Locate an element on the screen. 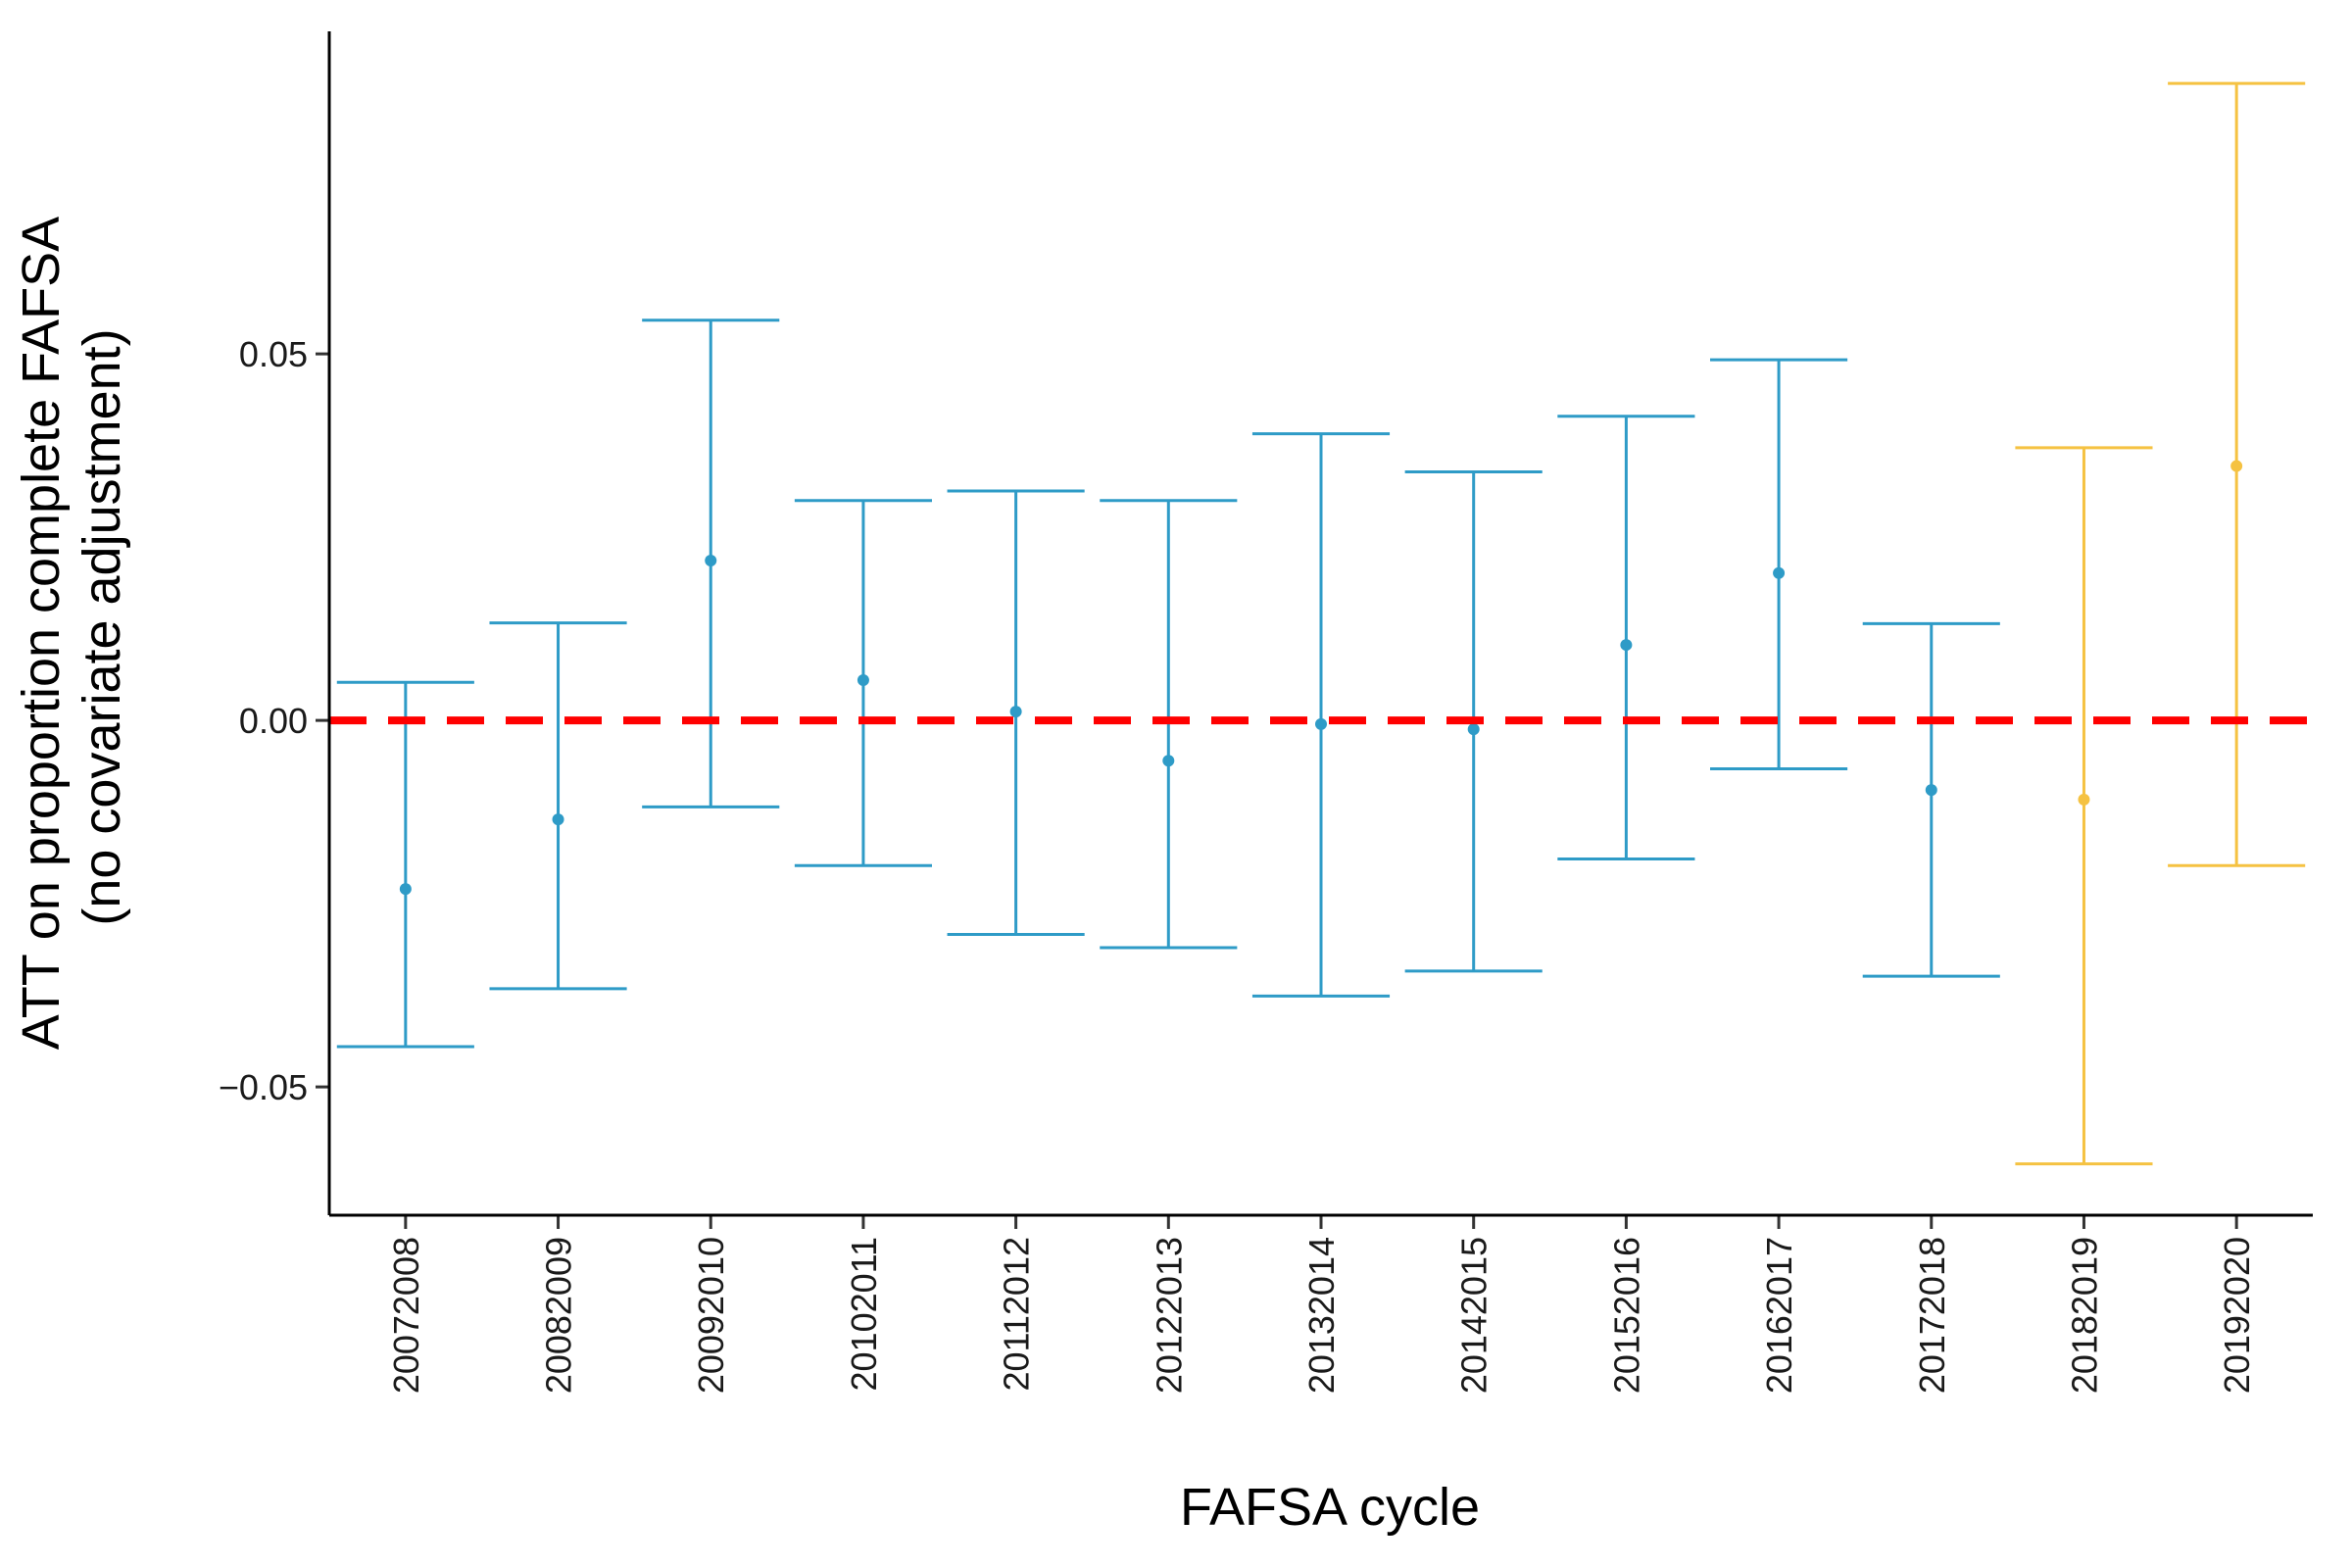 Image resolution: width=2352 pixels, height=1568 pixels. y-tick-label: 0.05 is located at coordinates (273, 354).